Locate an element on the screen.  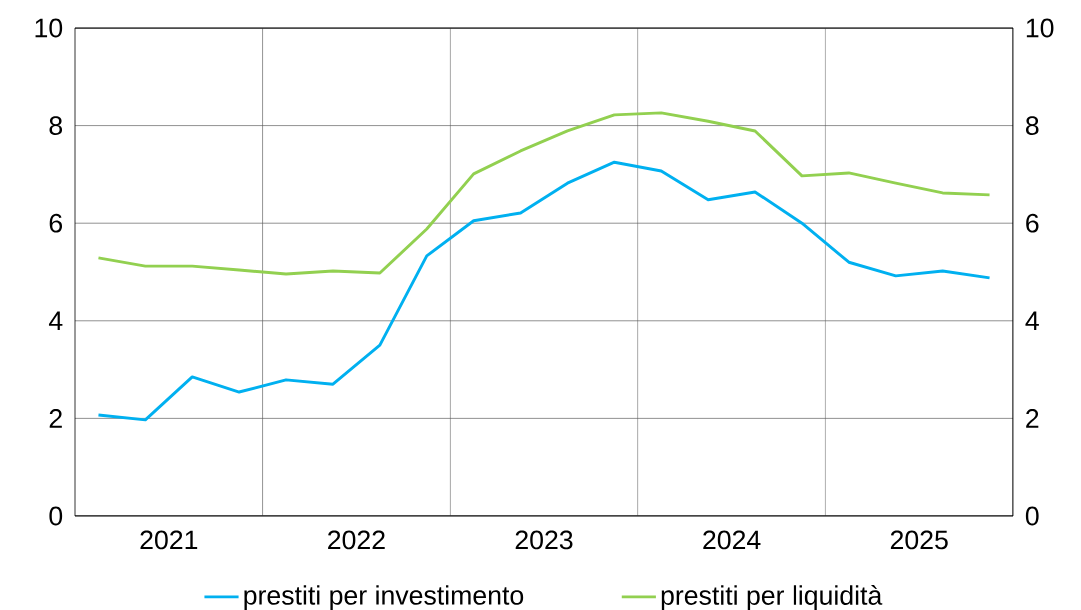
x-tick-label: 2022 is located at coordinates (356, 540).